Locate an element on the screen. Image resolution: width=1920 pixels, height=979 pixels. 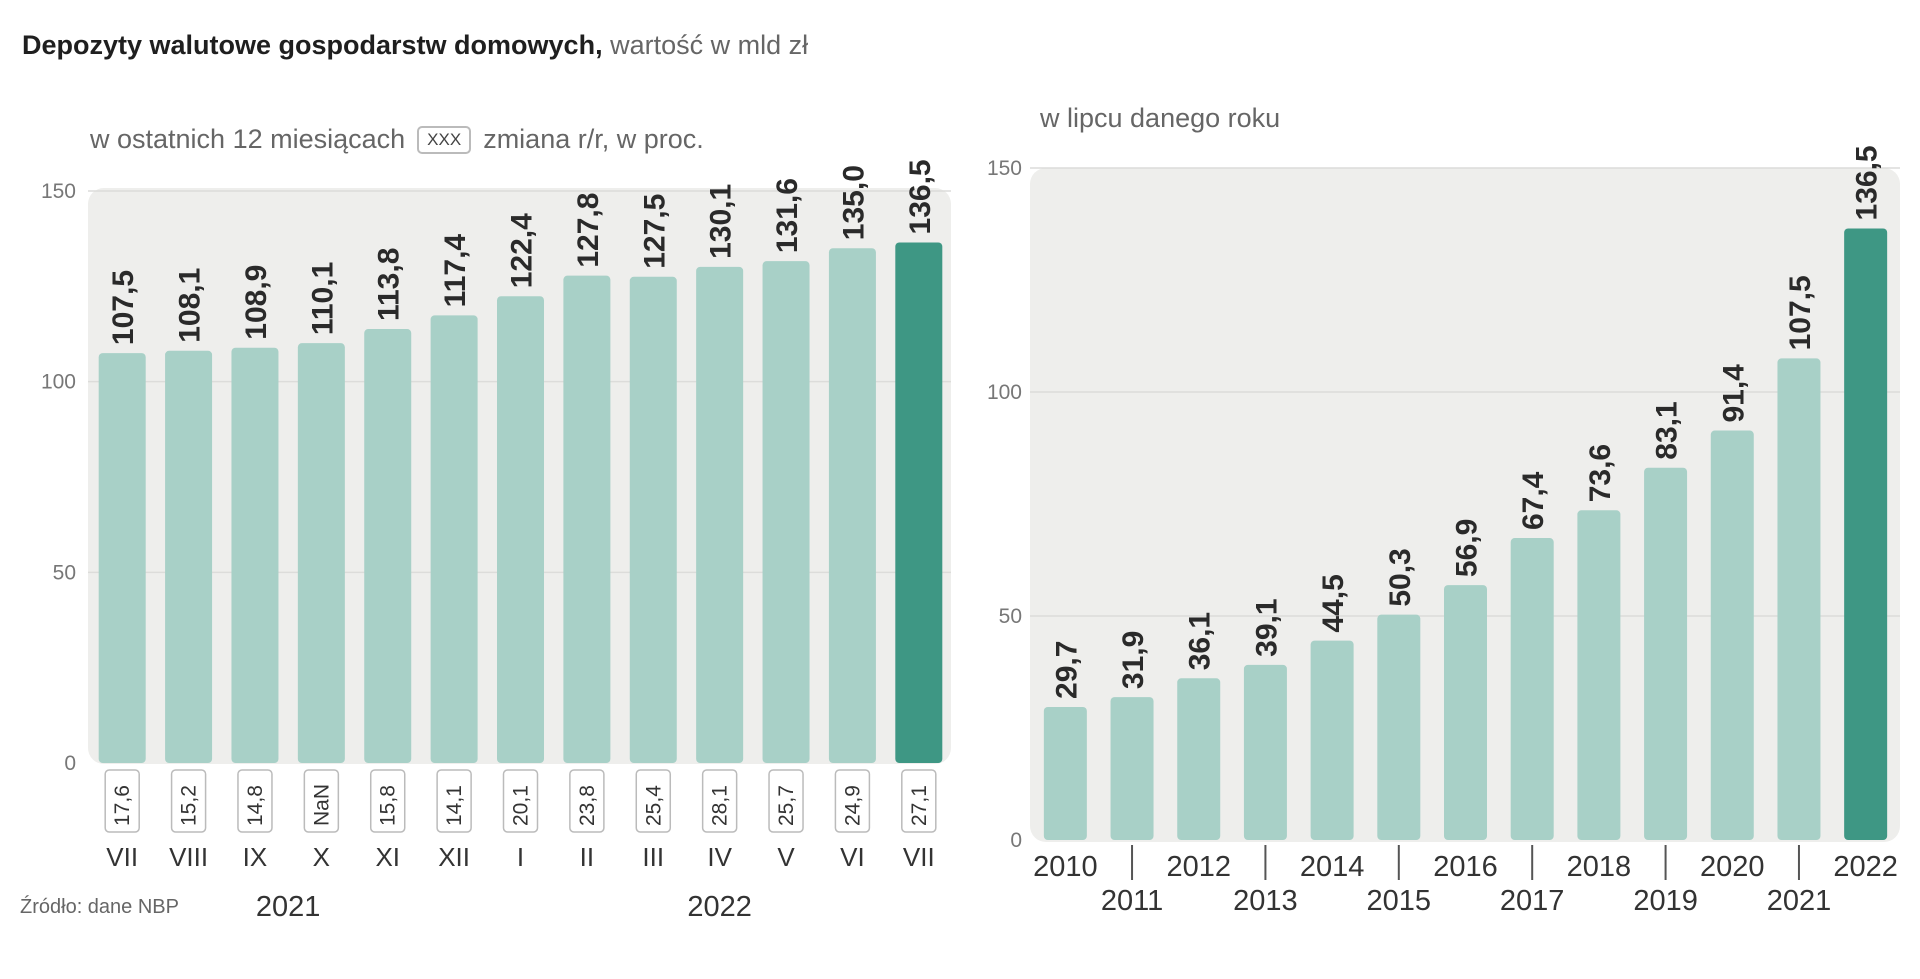
x-tick-label: VI is located at coordinates (852, 857).